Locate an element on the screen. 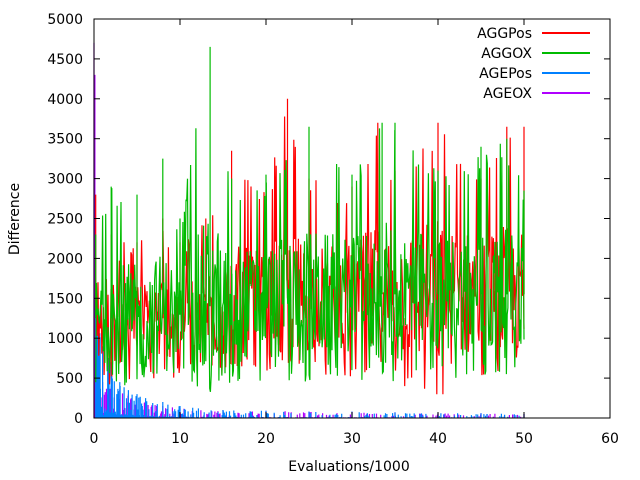 This screenshot has width=640, height=480. y-tick-label: 5000 is located at coordinates (65, 20).